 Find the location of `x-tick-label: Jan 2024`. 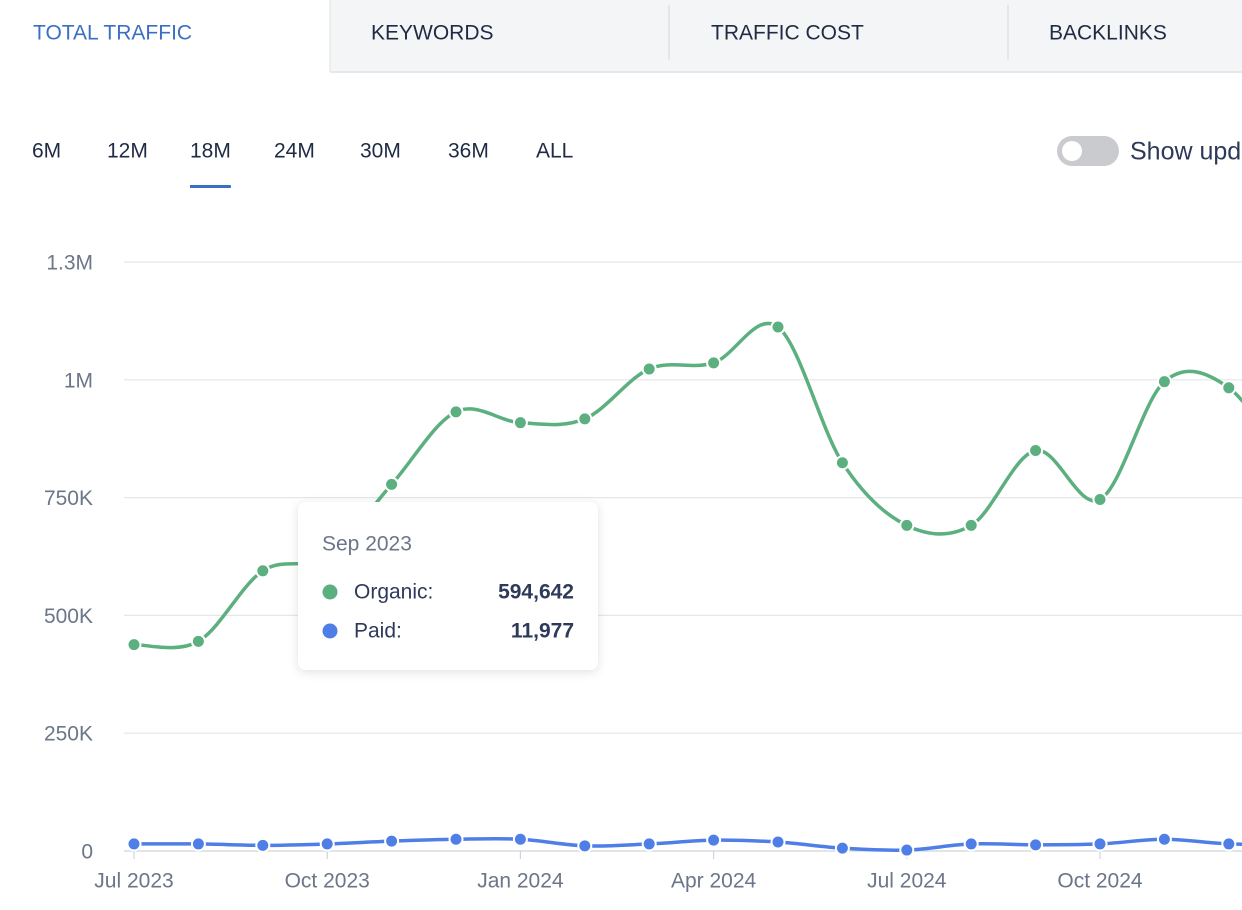

x-tick-label: Jan 2024 is located at coordinates (520, 881).